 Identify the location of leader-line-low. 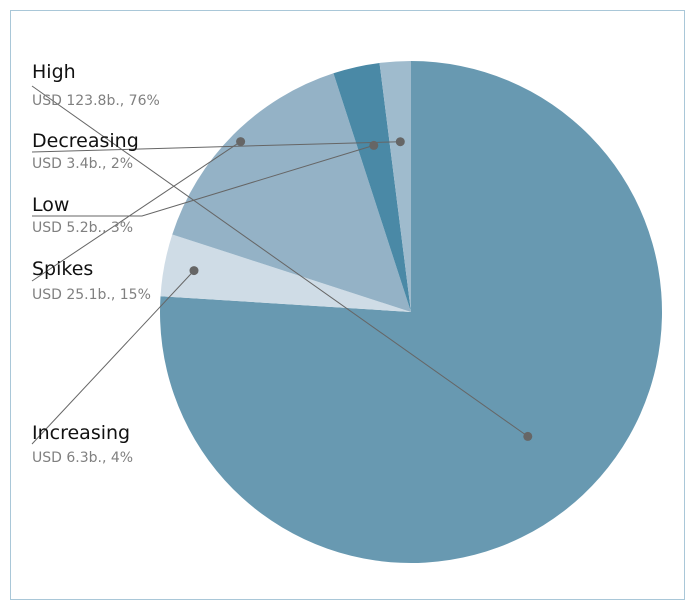
(203, 180).